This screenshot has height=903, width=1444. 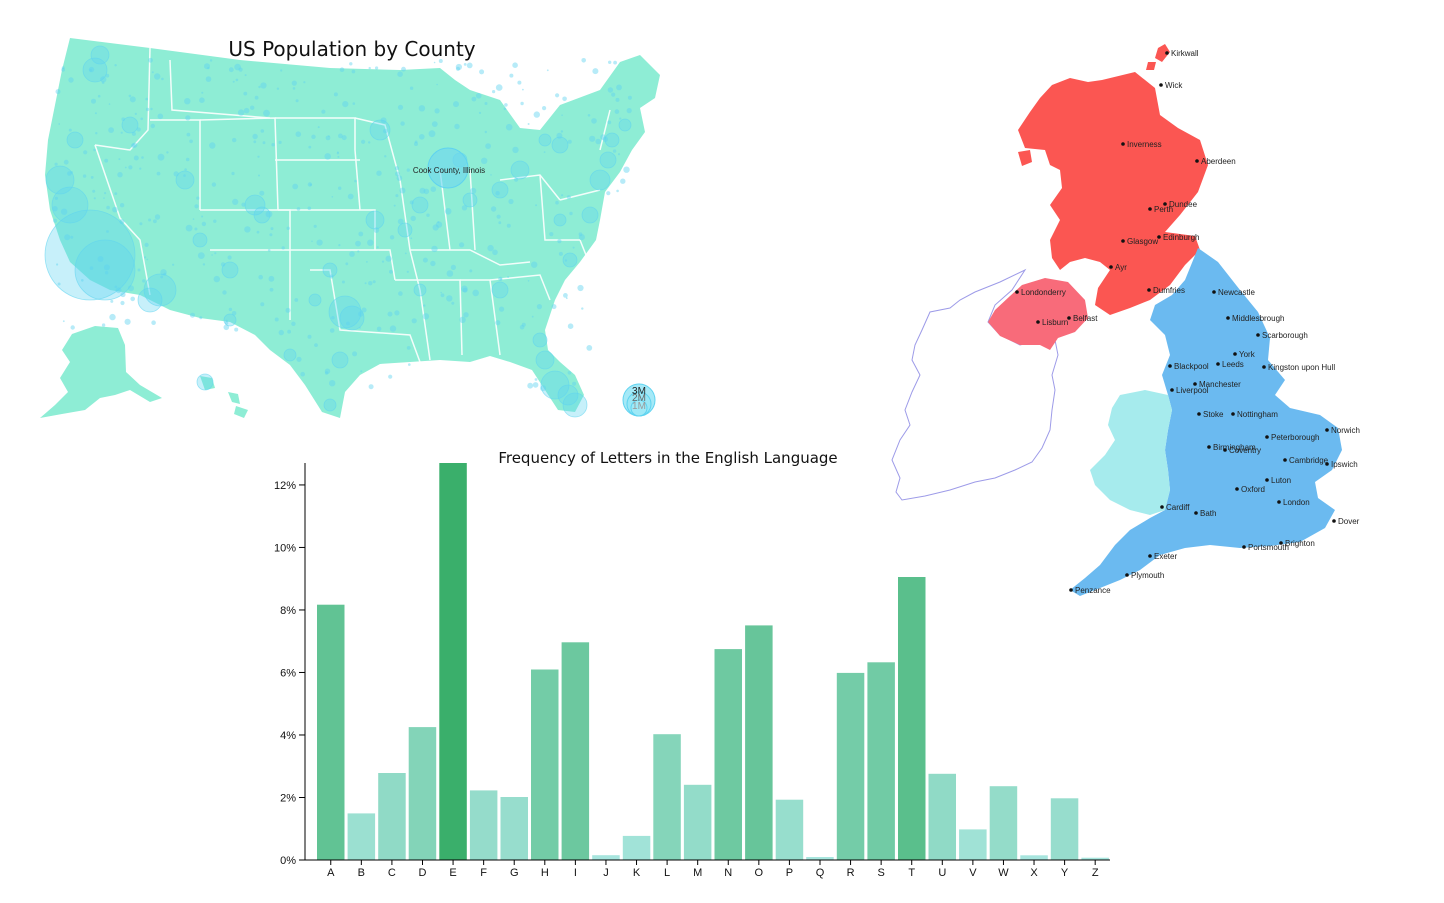 What do you see at coordinates (851, 873) in the screenshot?
I see `x-tick-label: R` at bounding box center [851, 873].